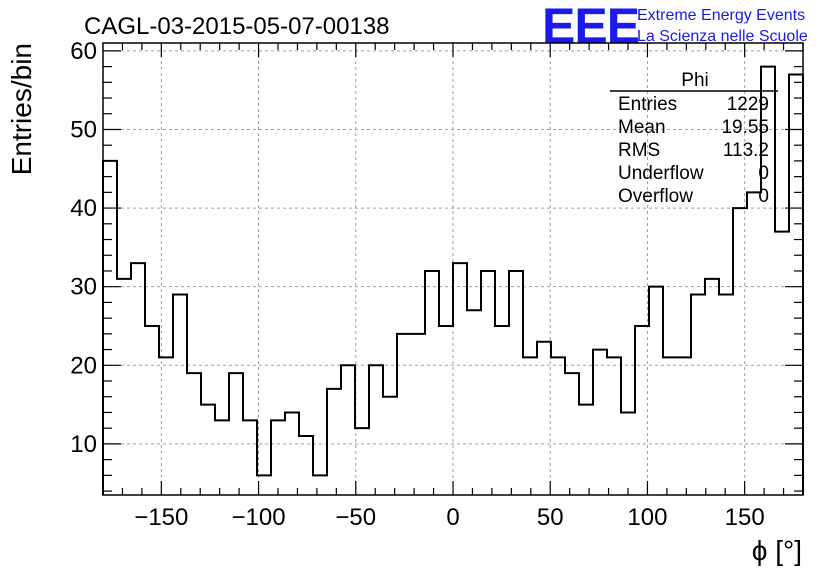 This screenshot has height=572, width=836. What do you see at coordinates (722, 36) in the screenshot?
I see `logo-line-2: La Scienza nelle Scuole` at bounding box center [722, 36].